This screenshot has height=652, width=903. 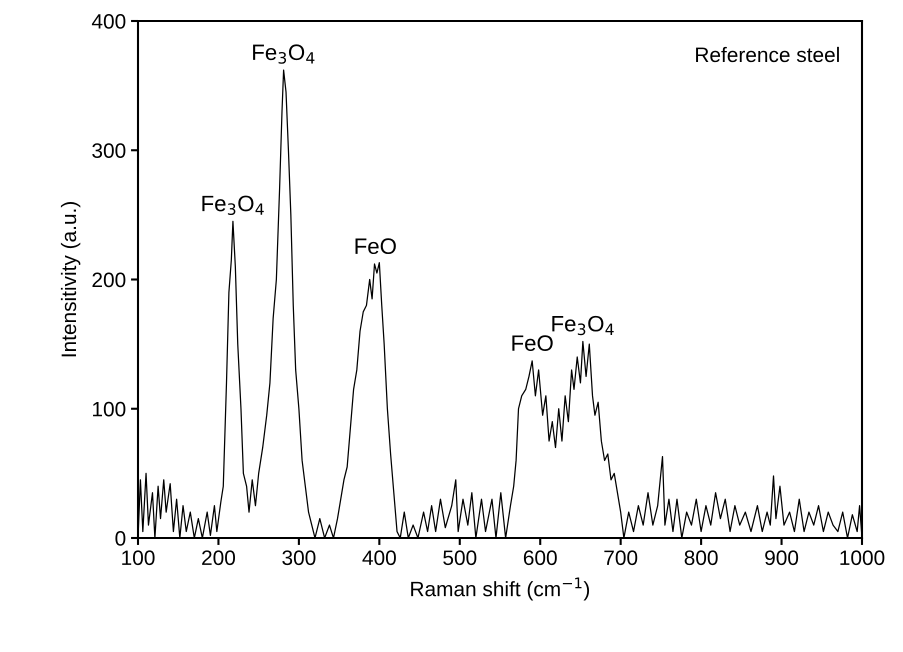 I want to click on y-tick-label: 200, so click(x=109, y=280).